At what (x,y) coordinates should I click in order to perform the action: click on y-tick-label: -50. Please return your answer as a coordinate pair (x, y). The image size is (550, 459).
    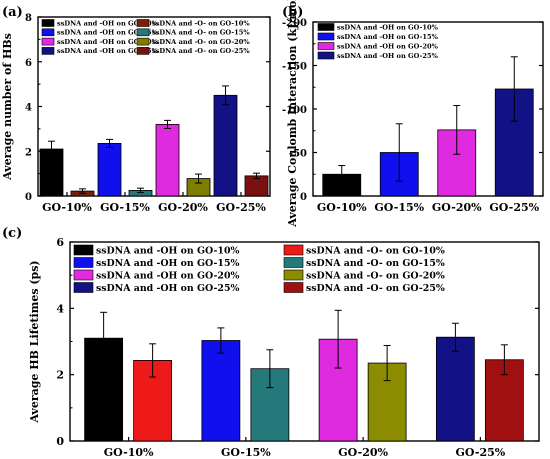
    Looking at the image, I should click on (298, 154).